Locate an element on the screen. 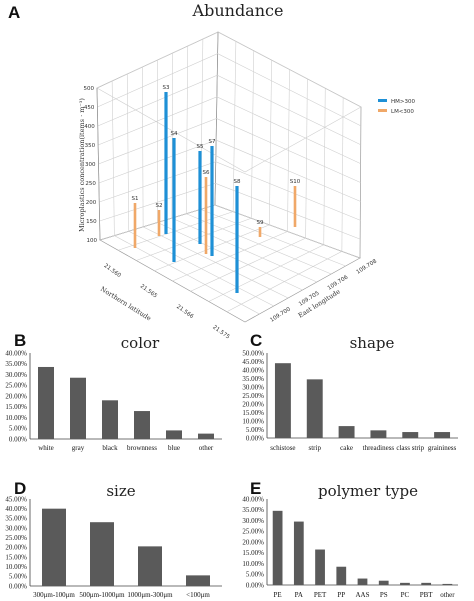  chart-title: size is located at coordinates (120, 491).